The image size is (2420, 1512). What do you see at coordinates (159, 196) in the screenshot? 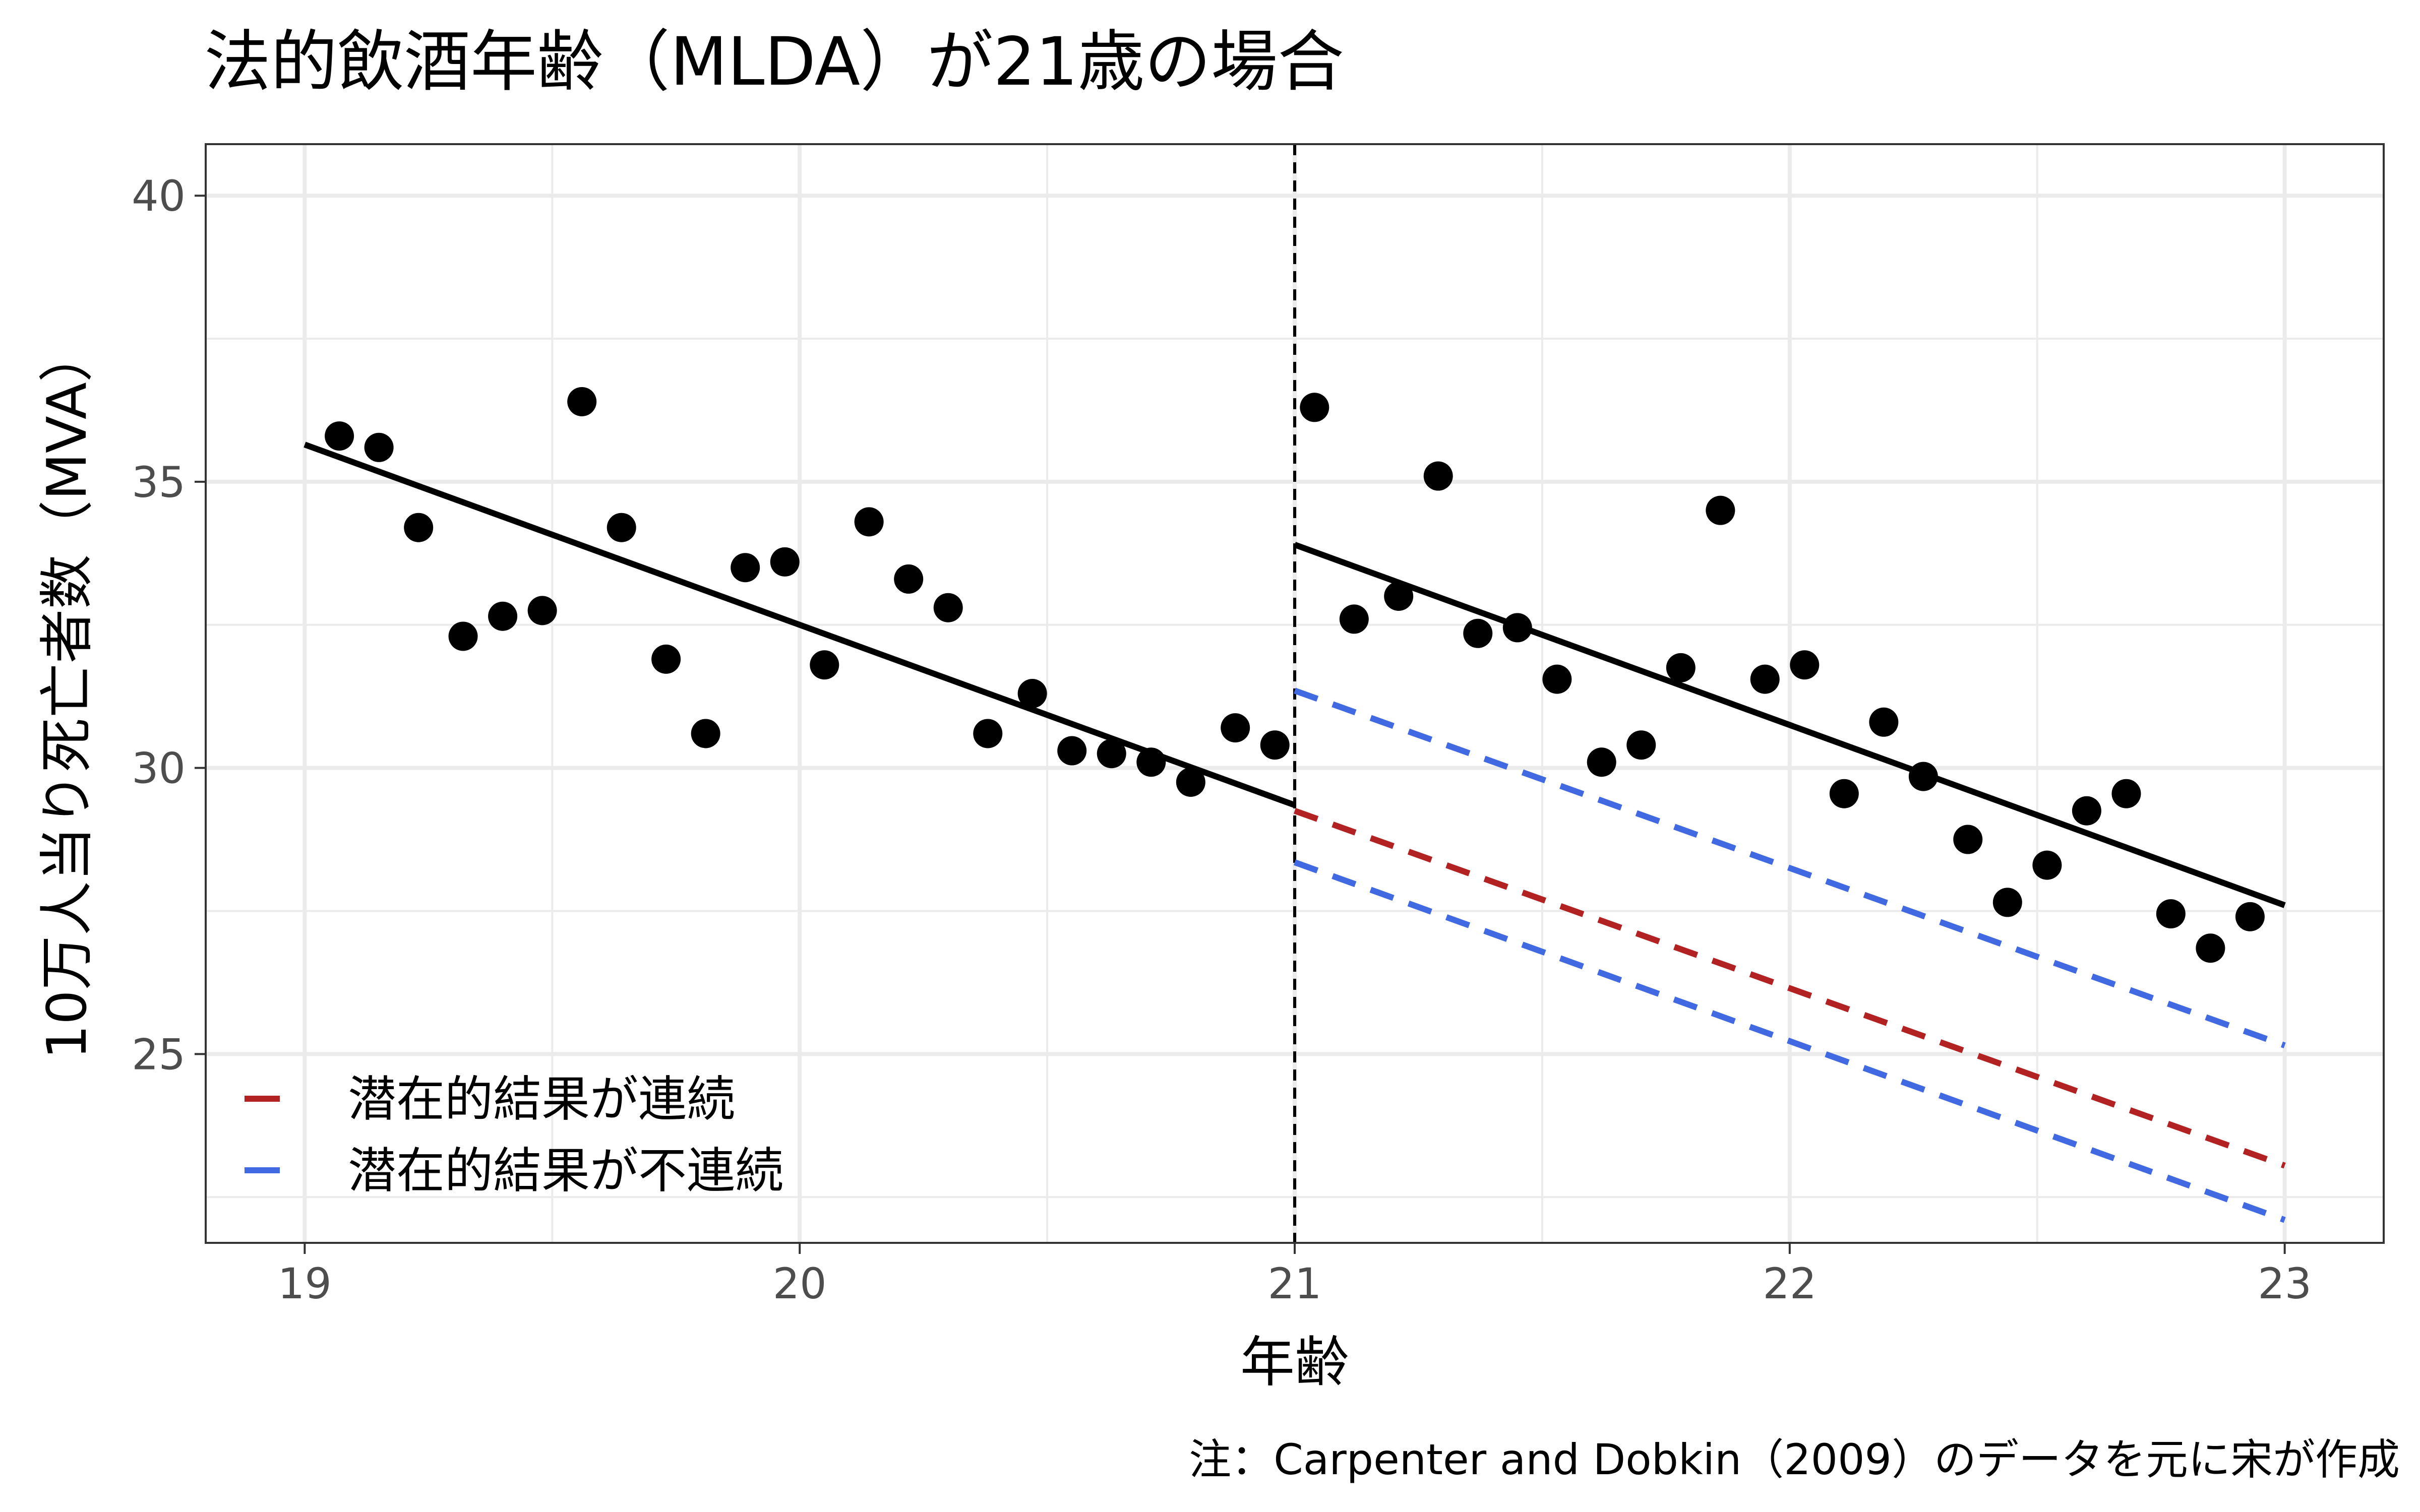
I see `y-tick-label: 40` at bounding box center [159, 196].